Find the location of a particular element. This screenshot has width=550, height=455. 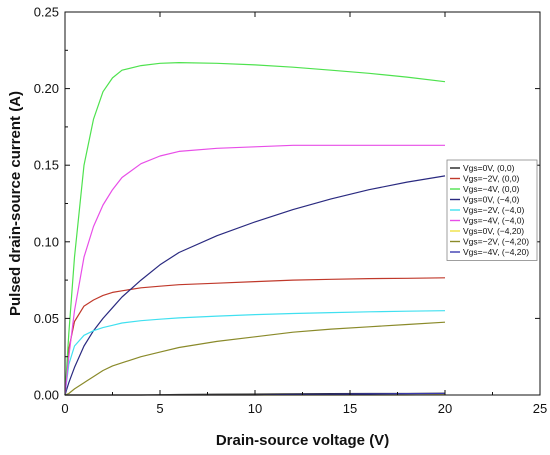

legend-box is located at coordinates (492, 210).